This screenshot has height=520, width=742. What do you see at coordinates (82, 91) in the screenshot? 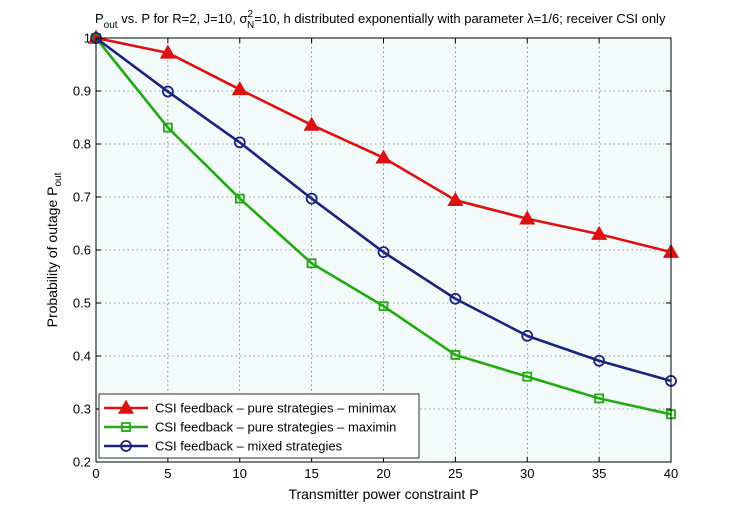
I see `y-tick-label: 0.9` at bounding box center [82, 91].